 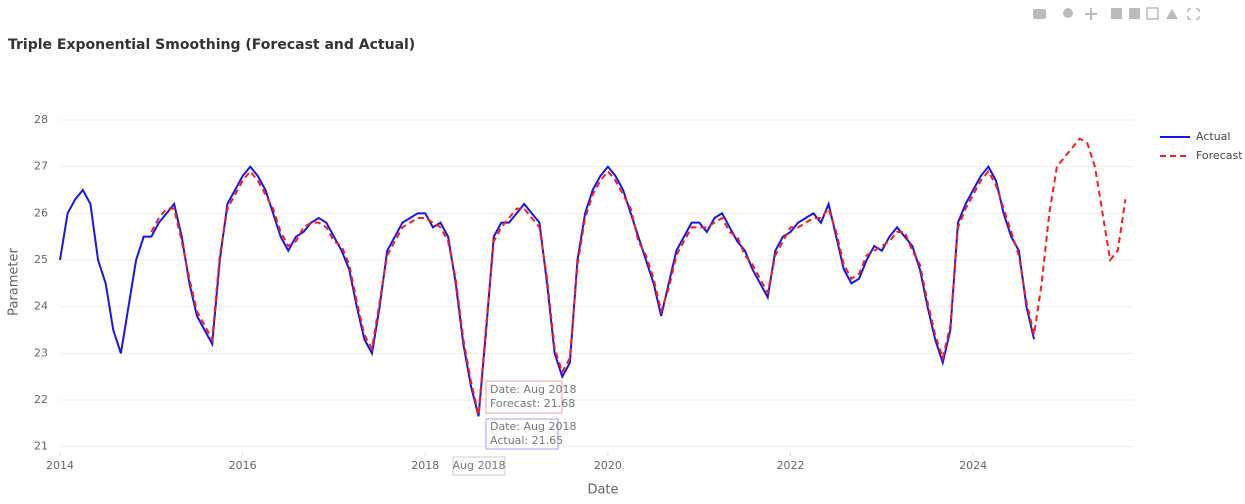 What do you see at coordinates (41, 119) in the screenshot?
I see `y-tick-label: 28` at bounding box center [41, 119].